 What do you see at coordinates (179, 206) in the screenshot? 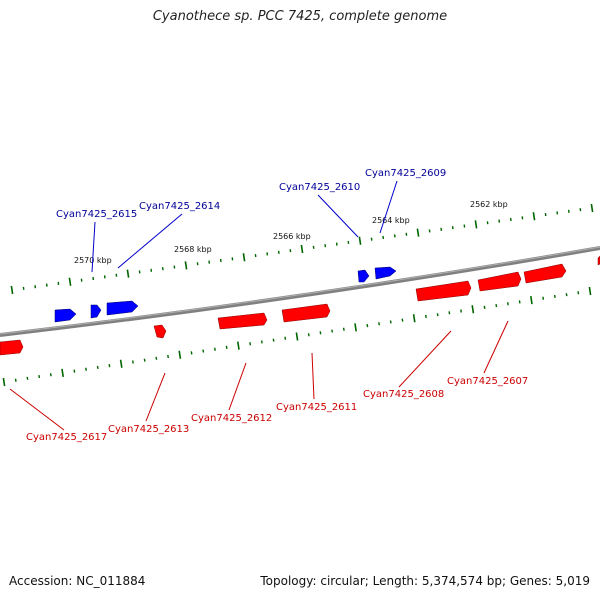
I see `gene-label-cyan7425-2614: Cyan7425_2614` at bounding box center [179, 206].